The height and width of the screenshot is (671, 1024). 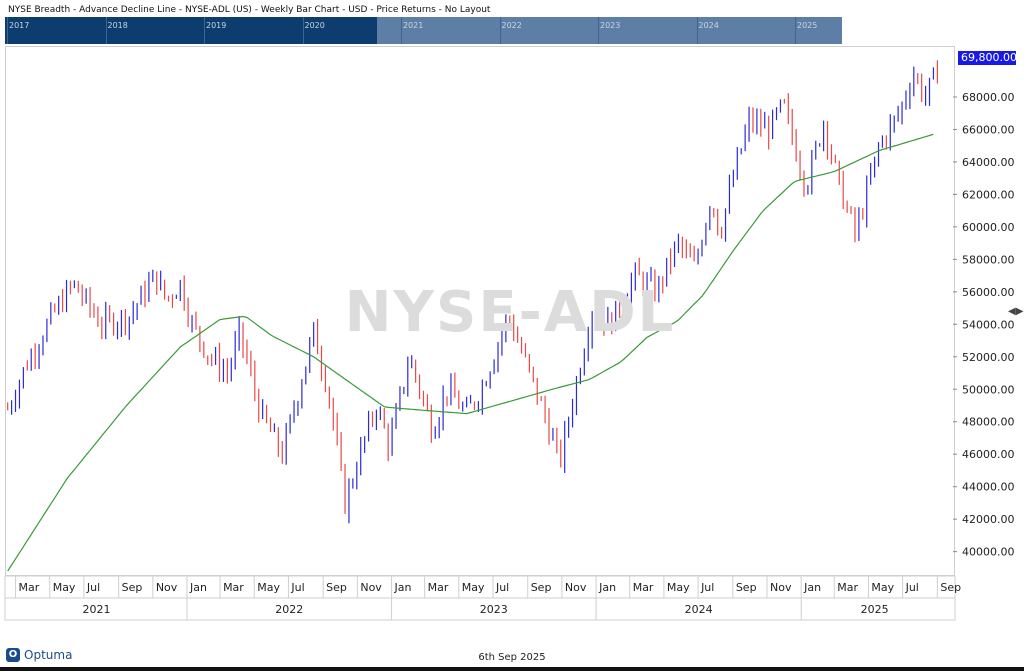 What do you see at coordinates (1016, 311) in the screenshot?
I see `axis-scroll-icon: ◀▶` at bounding box center [1016, 311].